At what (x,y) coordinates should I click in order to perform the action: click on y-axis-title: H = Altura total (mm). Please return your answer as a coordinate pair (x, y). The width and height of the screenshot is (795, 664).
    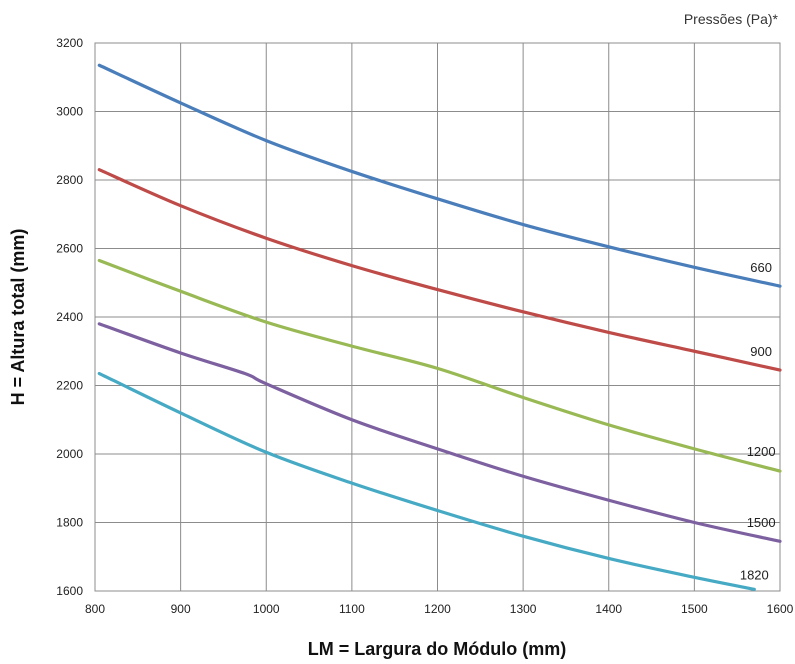
    Looking at the image, I should click on (18, 317).